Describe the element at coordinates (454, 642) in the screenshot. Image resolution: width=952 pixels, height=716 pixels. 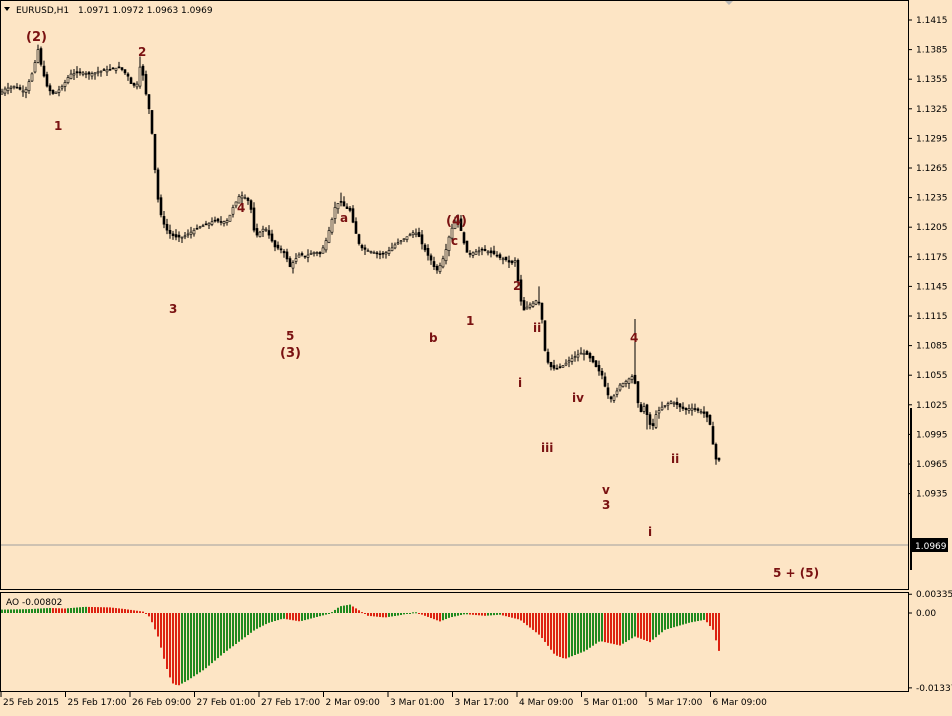
I see `indicator-pane-frame` at that location.